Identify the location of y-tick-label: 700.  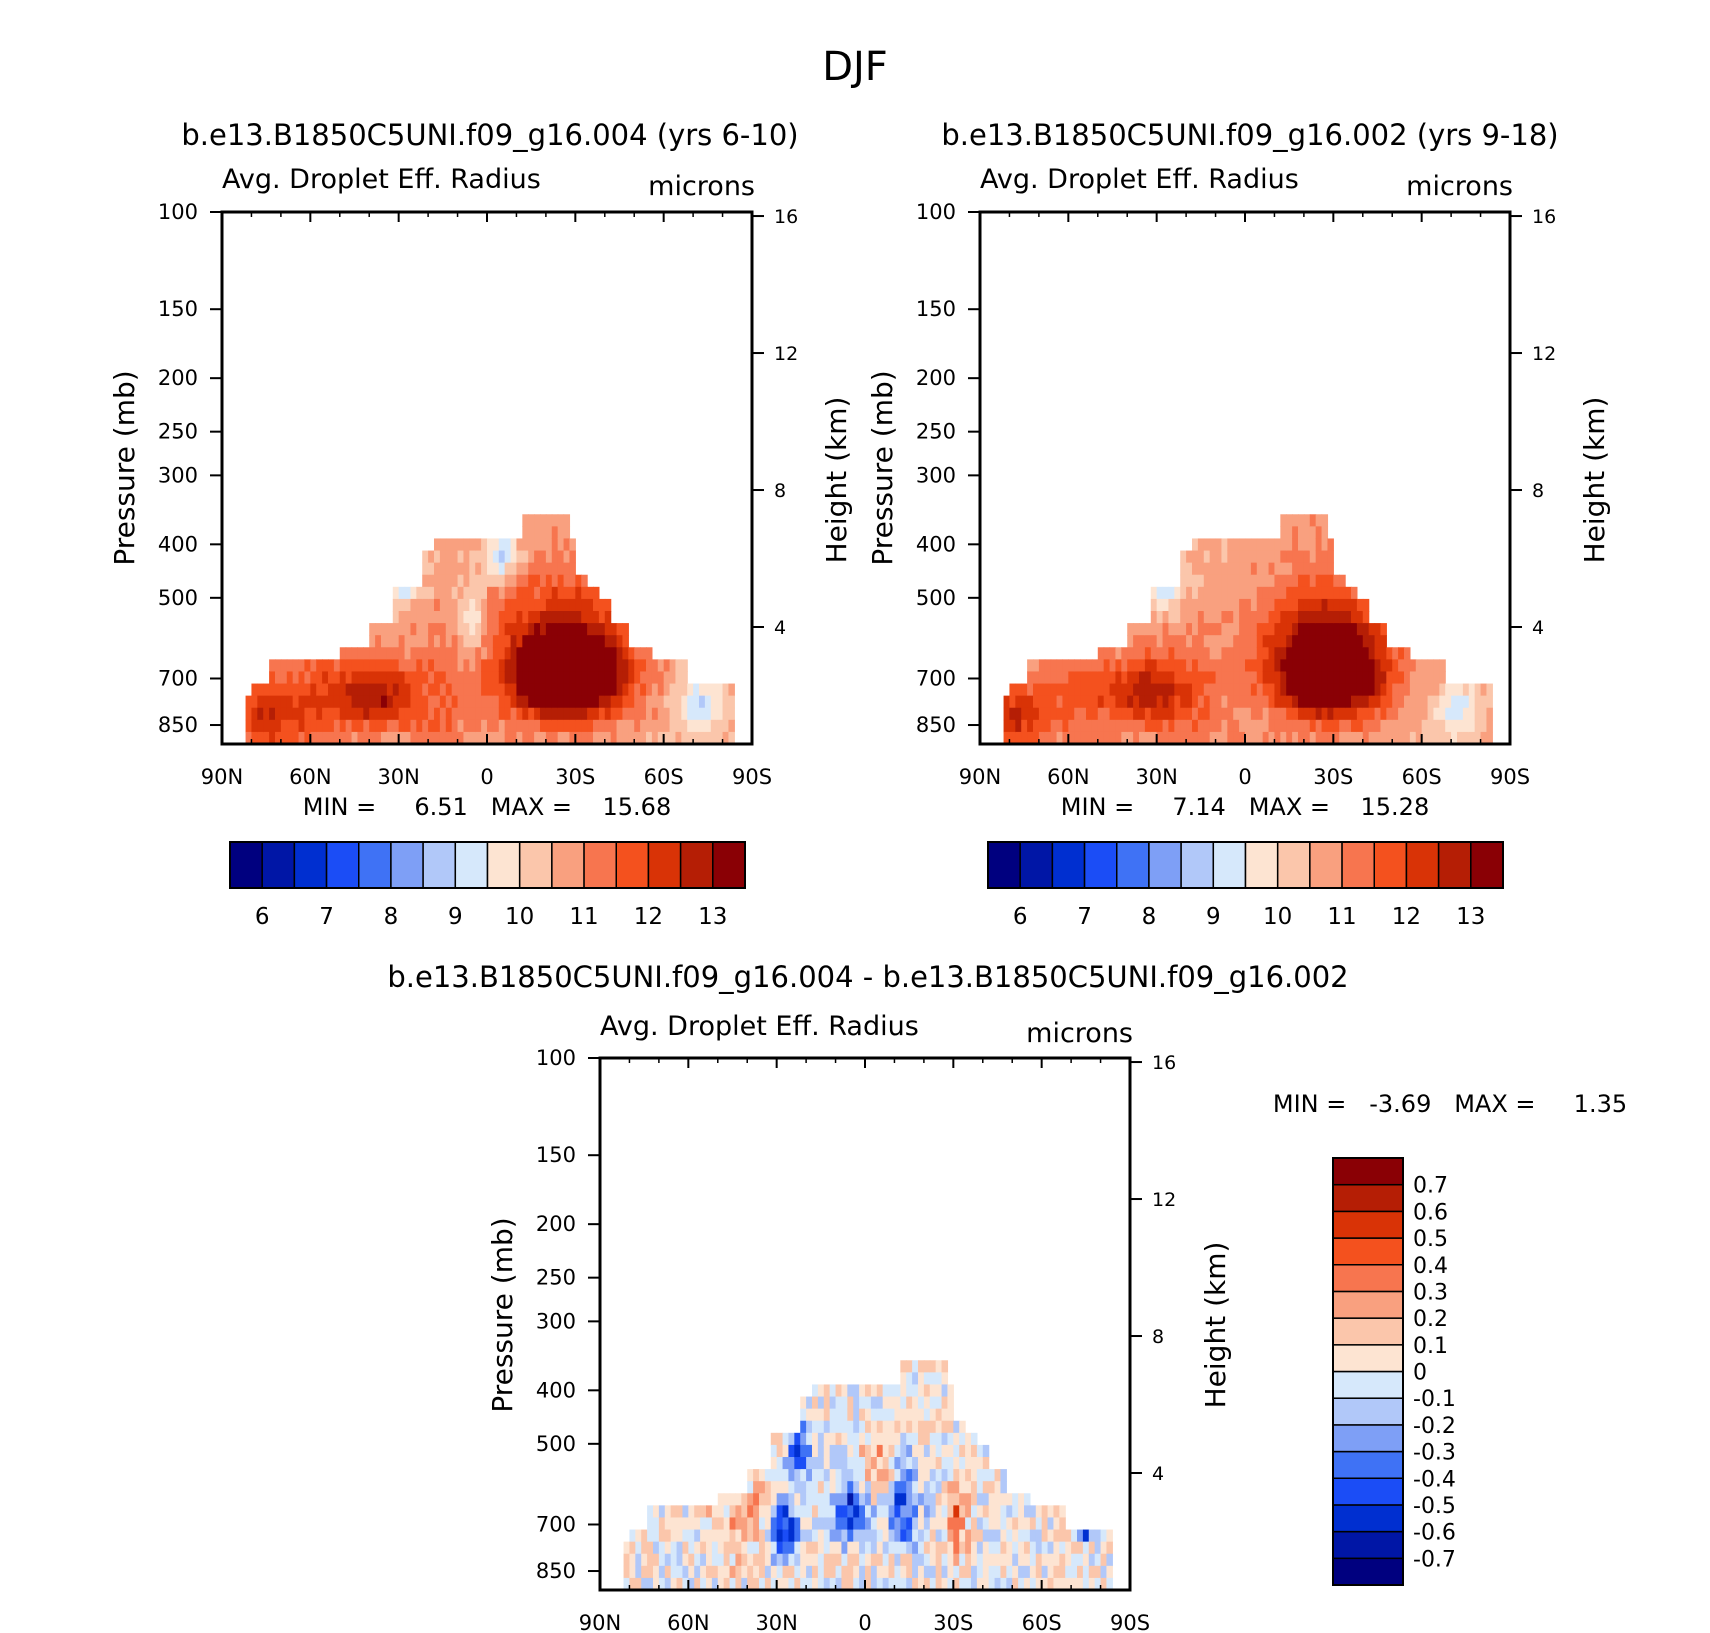
(178, 678).